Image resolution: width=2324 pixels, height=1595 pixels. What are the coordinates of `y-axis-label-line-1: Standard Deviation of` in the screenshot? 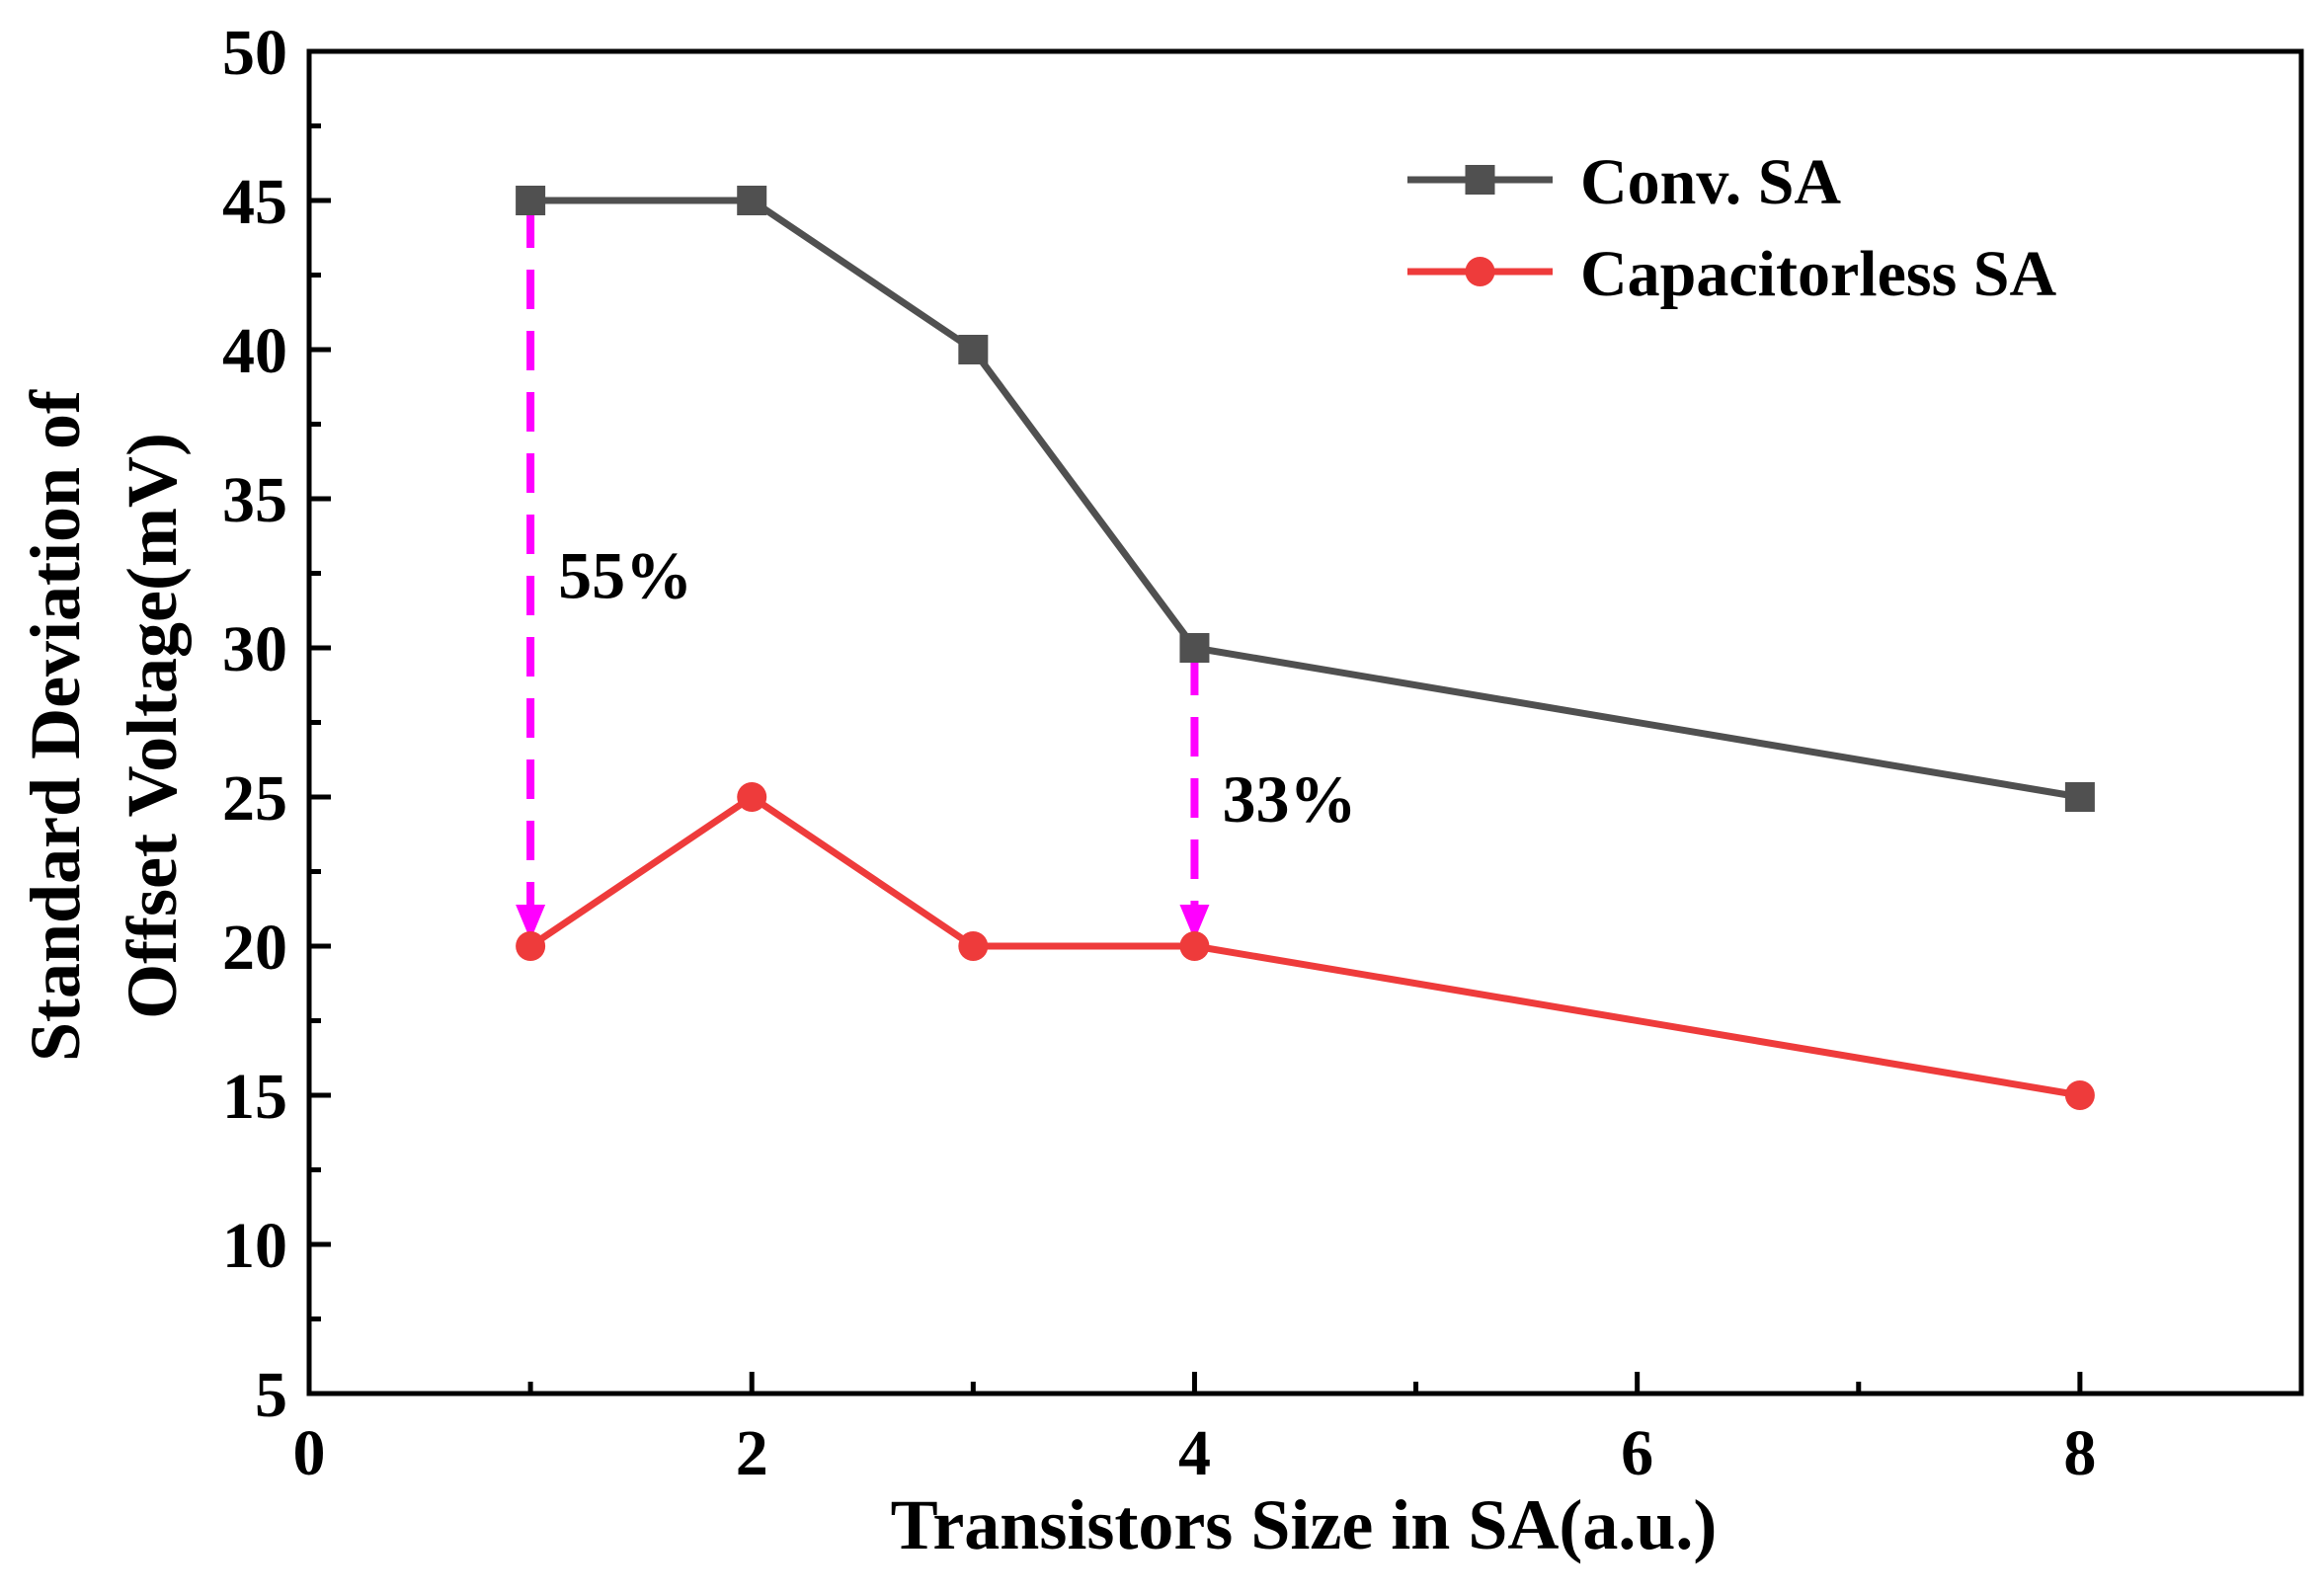 It's located at (56, 726).